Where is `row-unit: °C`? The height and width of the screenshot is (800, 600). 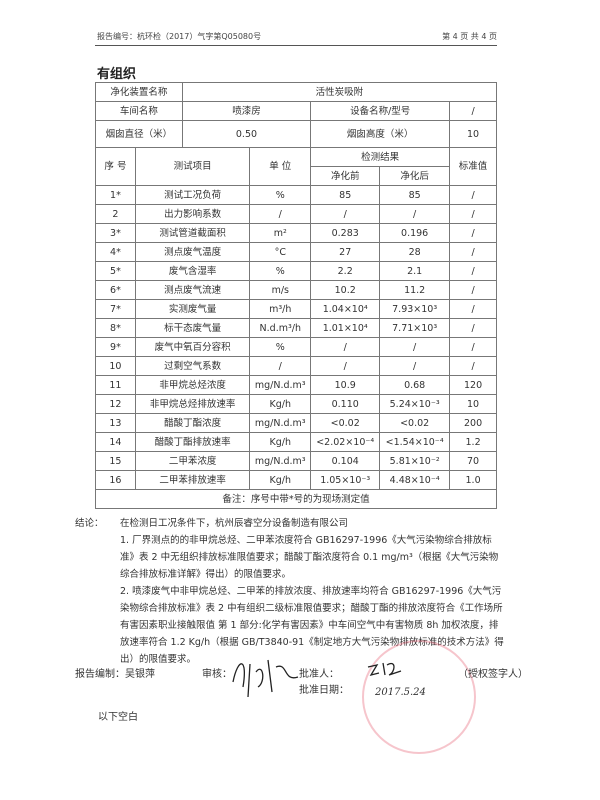
row-unit: °C is located at coordinates (280, 252).